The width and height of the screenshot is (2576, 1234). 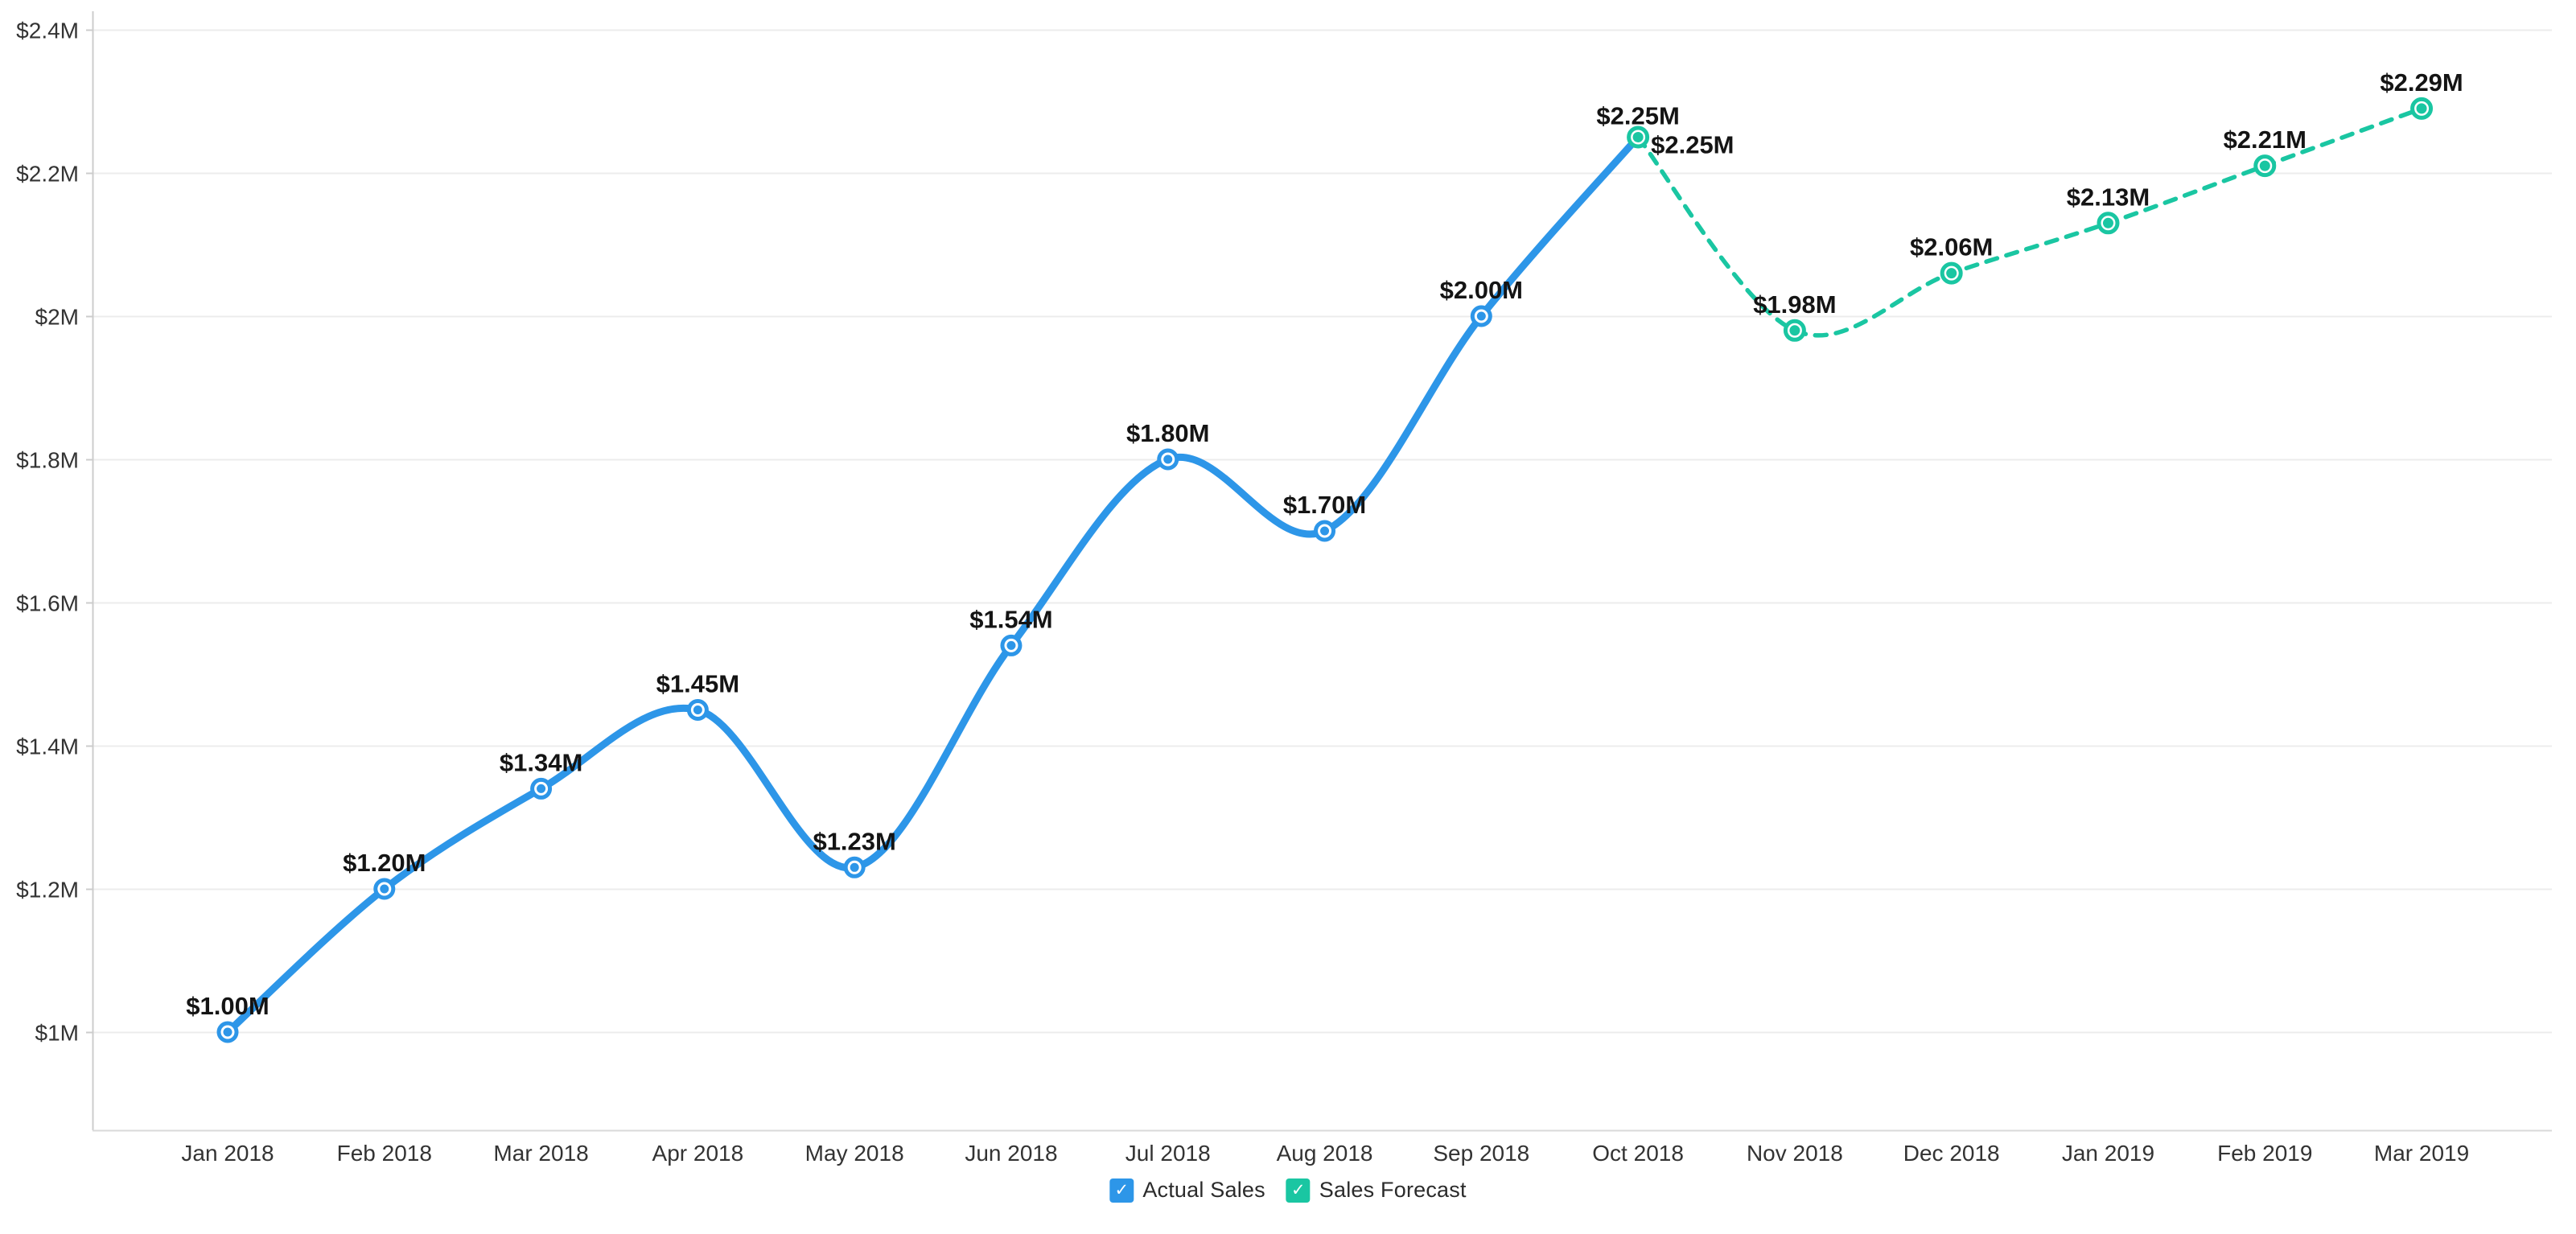 I want to click on data-point-sales-forecast-mar-2019, so click(x=2422, y=109).